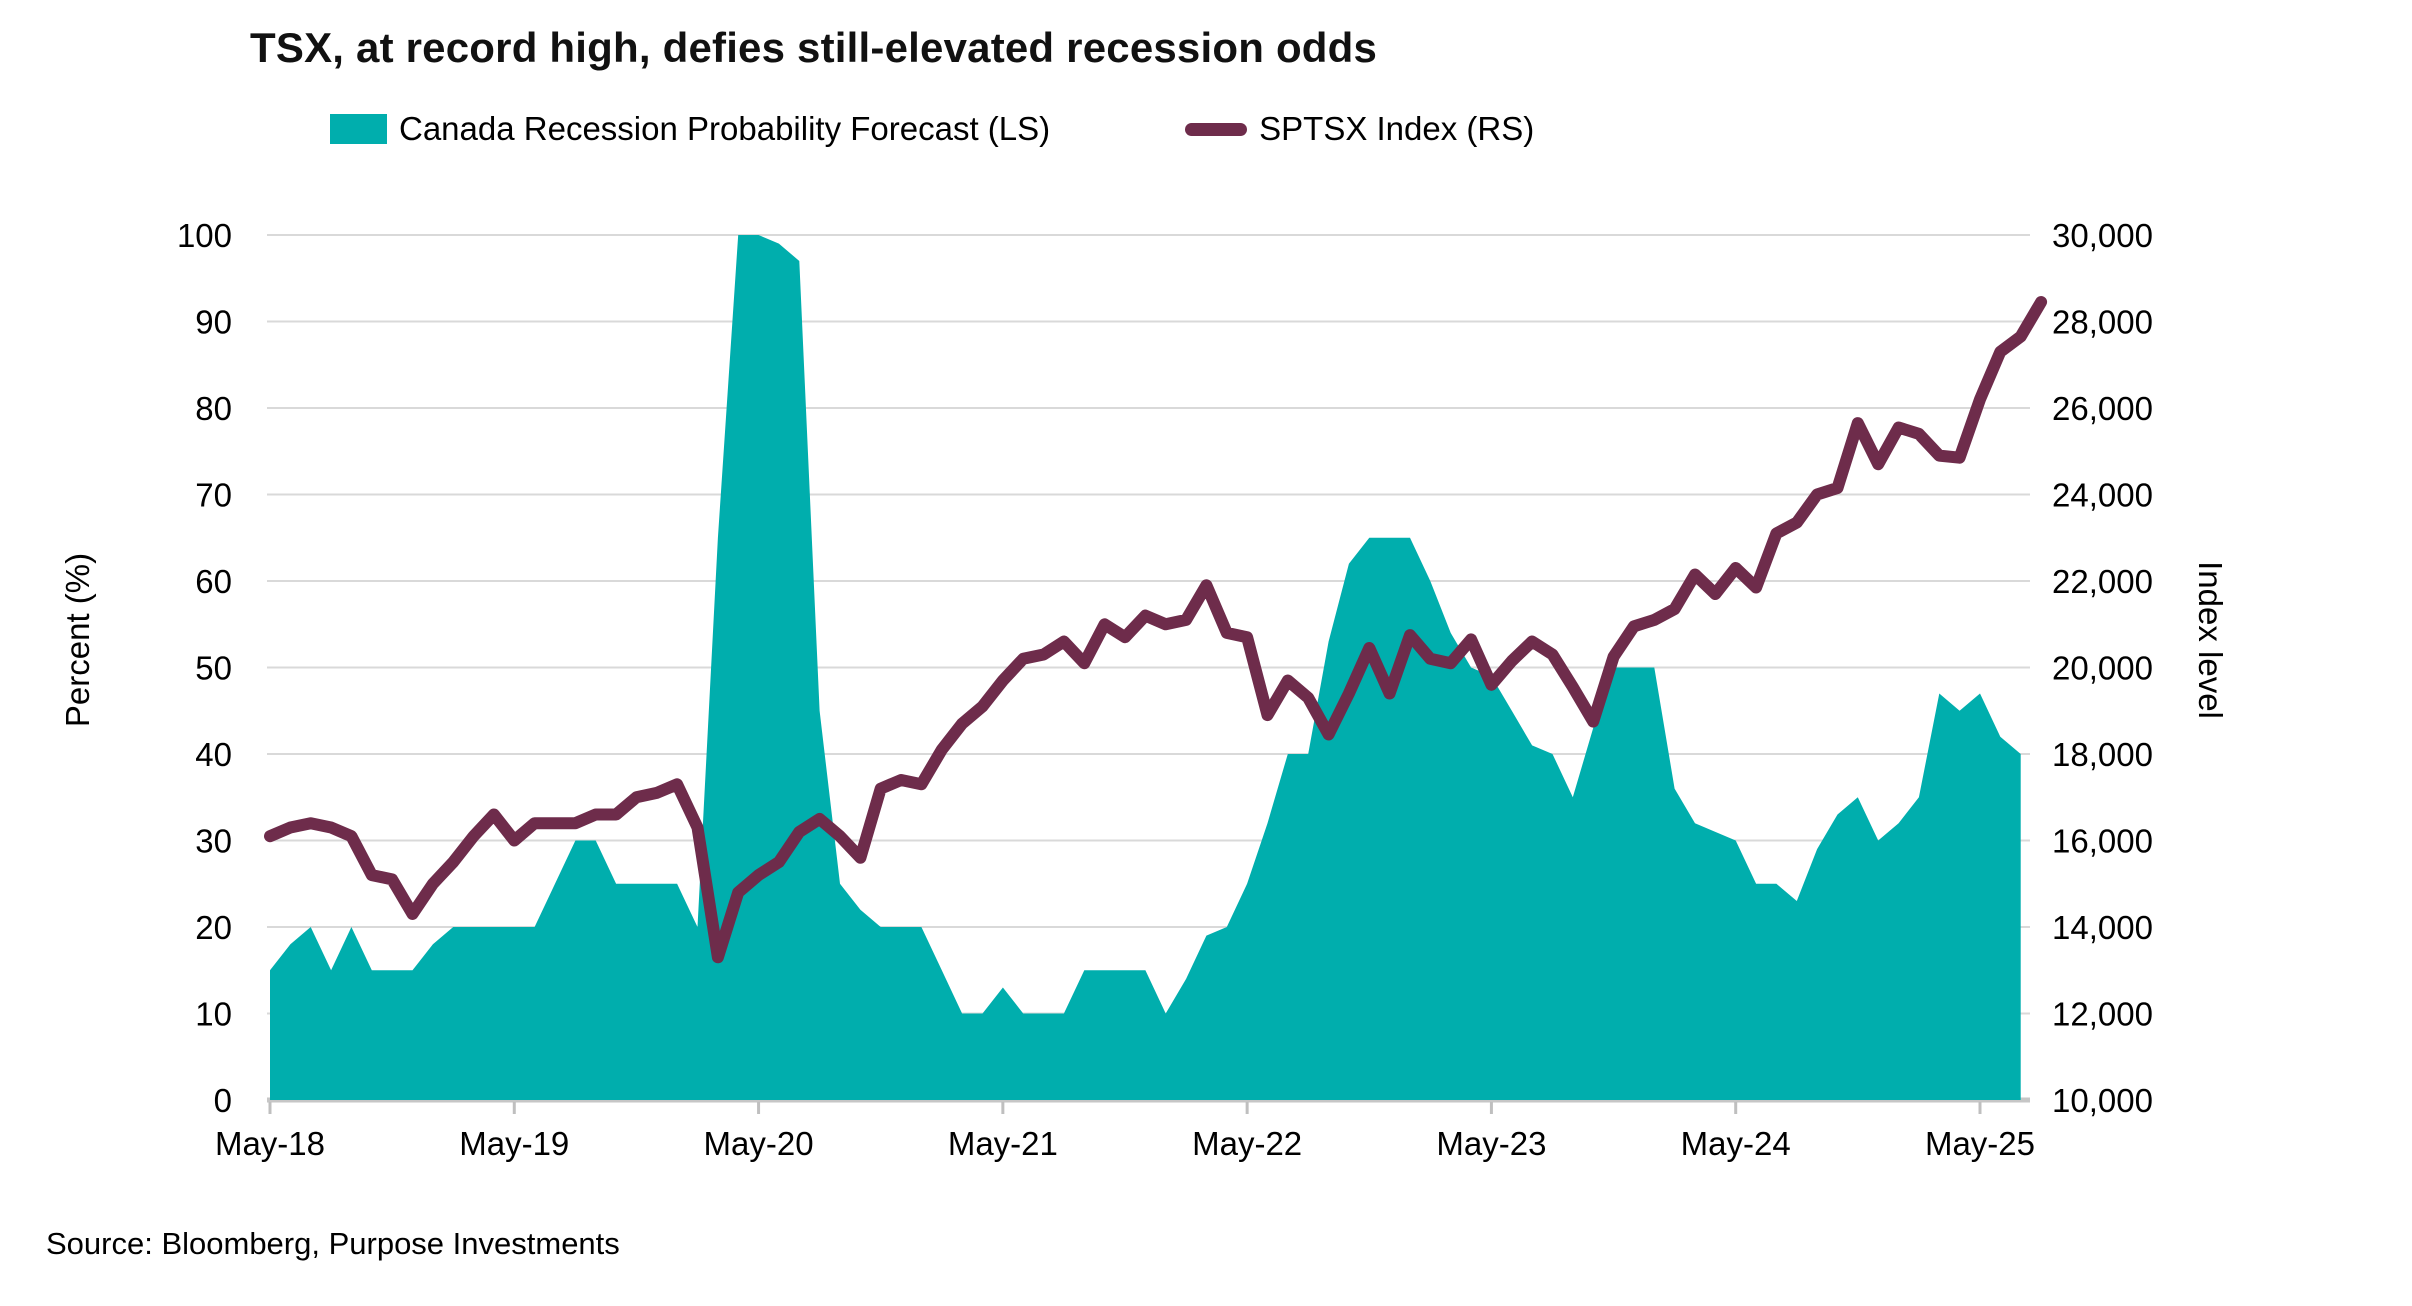  Describe the element at coordinates (2102, 322) in the screenshot. I see `y-tick-label-right: 28,000` at that location.